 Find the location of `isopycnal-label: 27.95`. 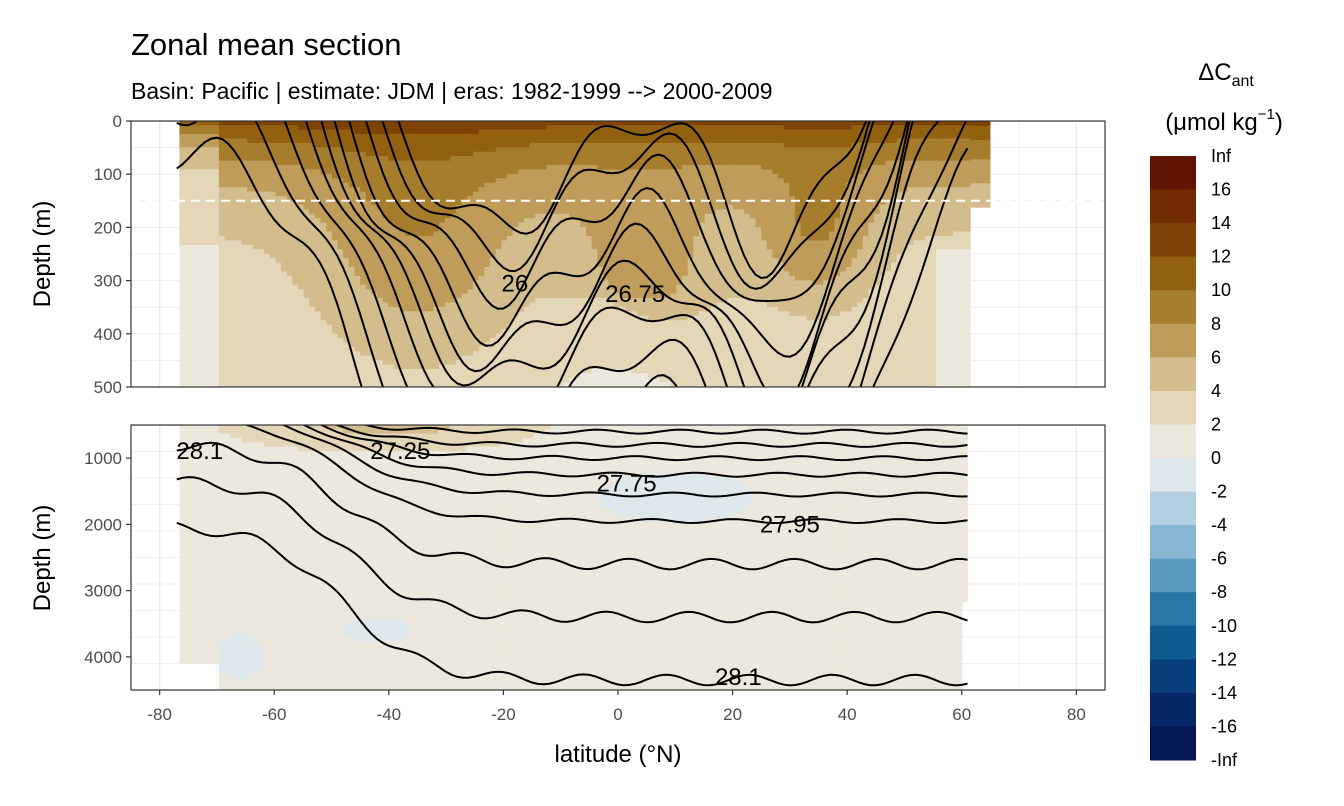

isopycnal-label: 27.95 is located at coordinates (790, 524).